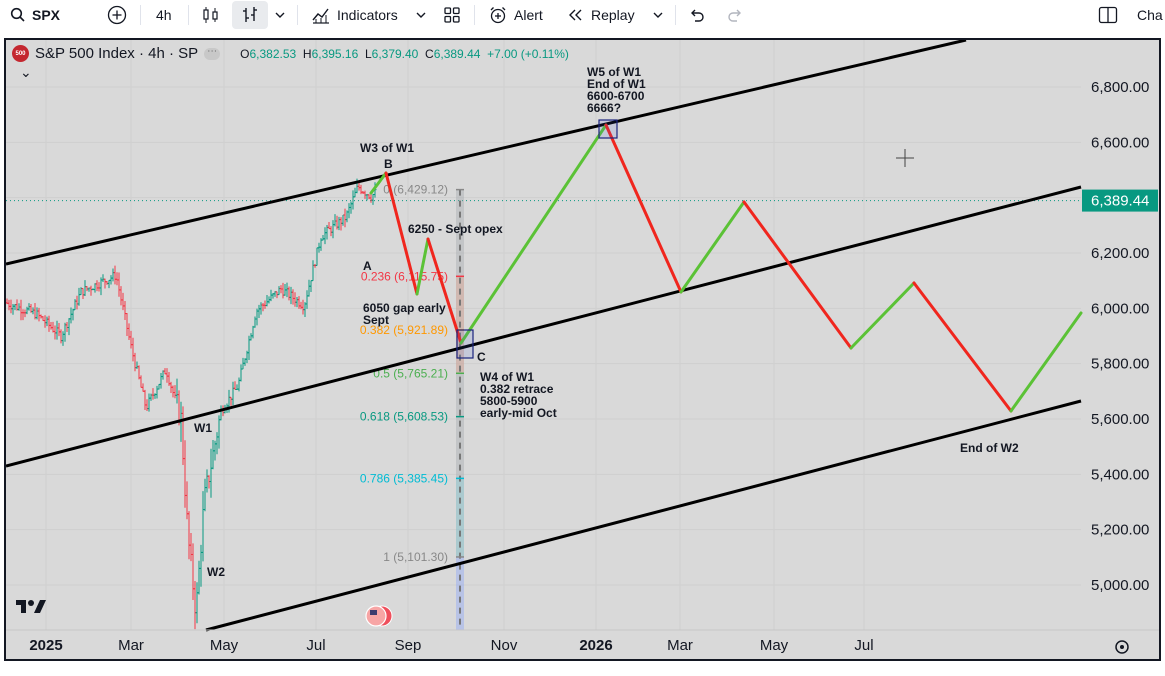  What do you see at coordinates (367, 15) in the screenshot?
I see `indicators-label: Indicators` at bounding box center [367, 15].